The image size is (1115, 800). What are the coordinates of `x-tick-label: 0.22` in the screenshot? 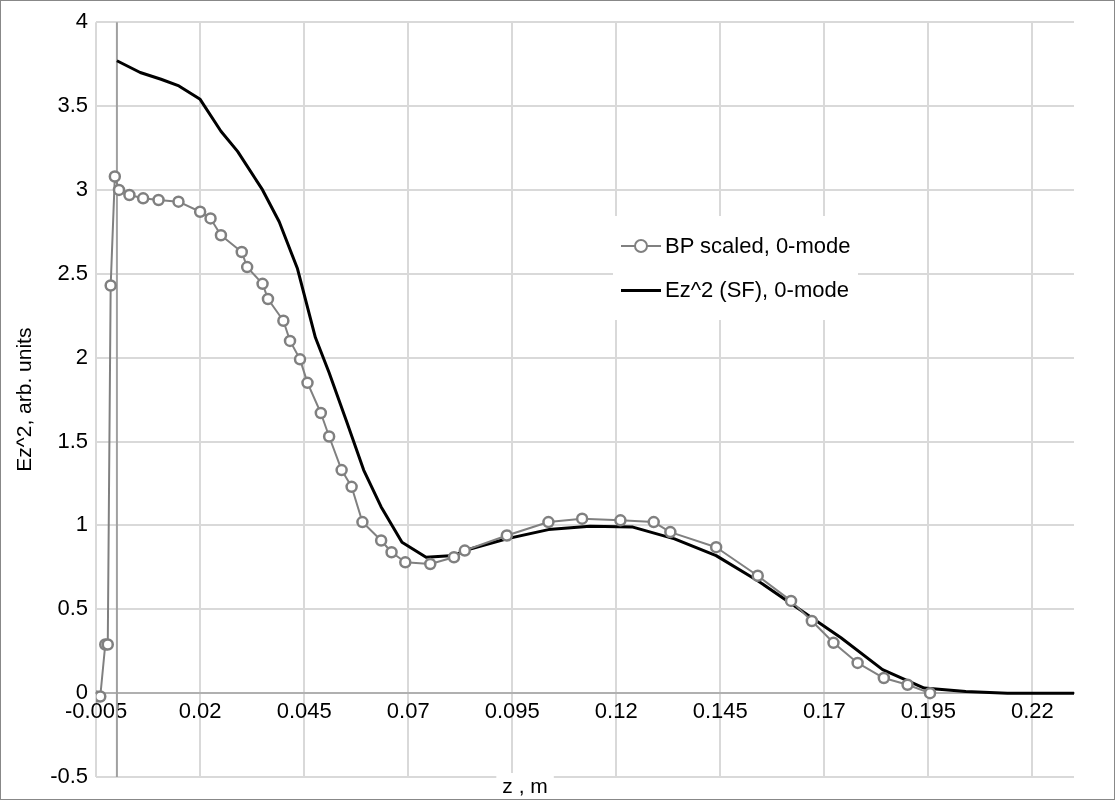 It's located at (1032, 711).